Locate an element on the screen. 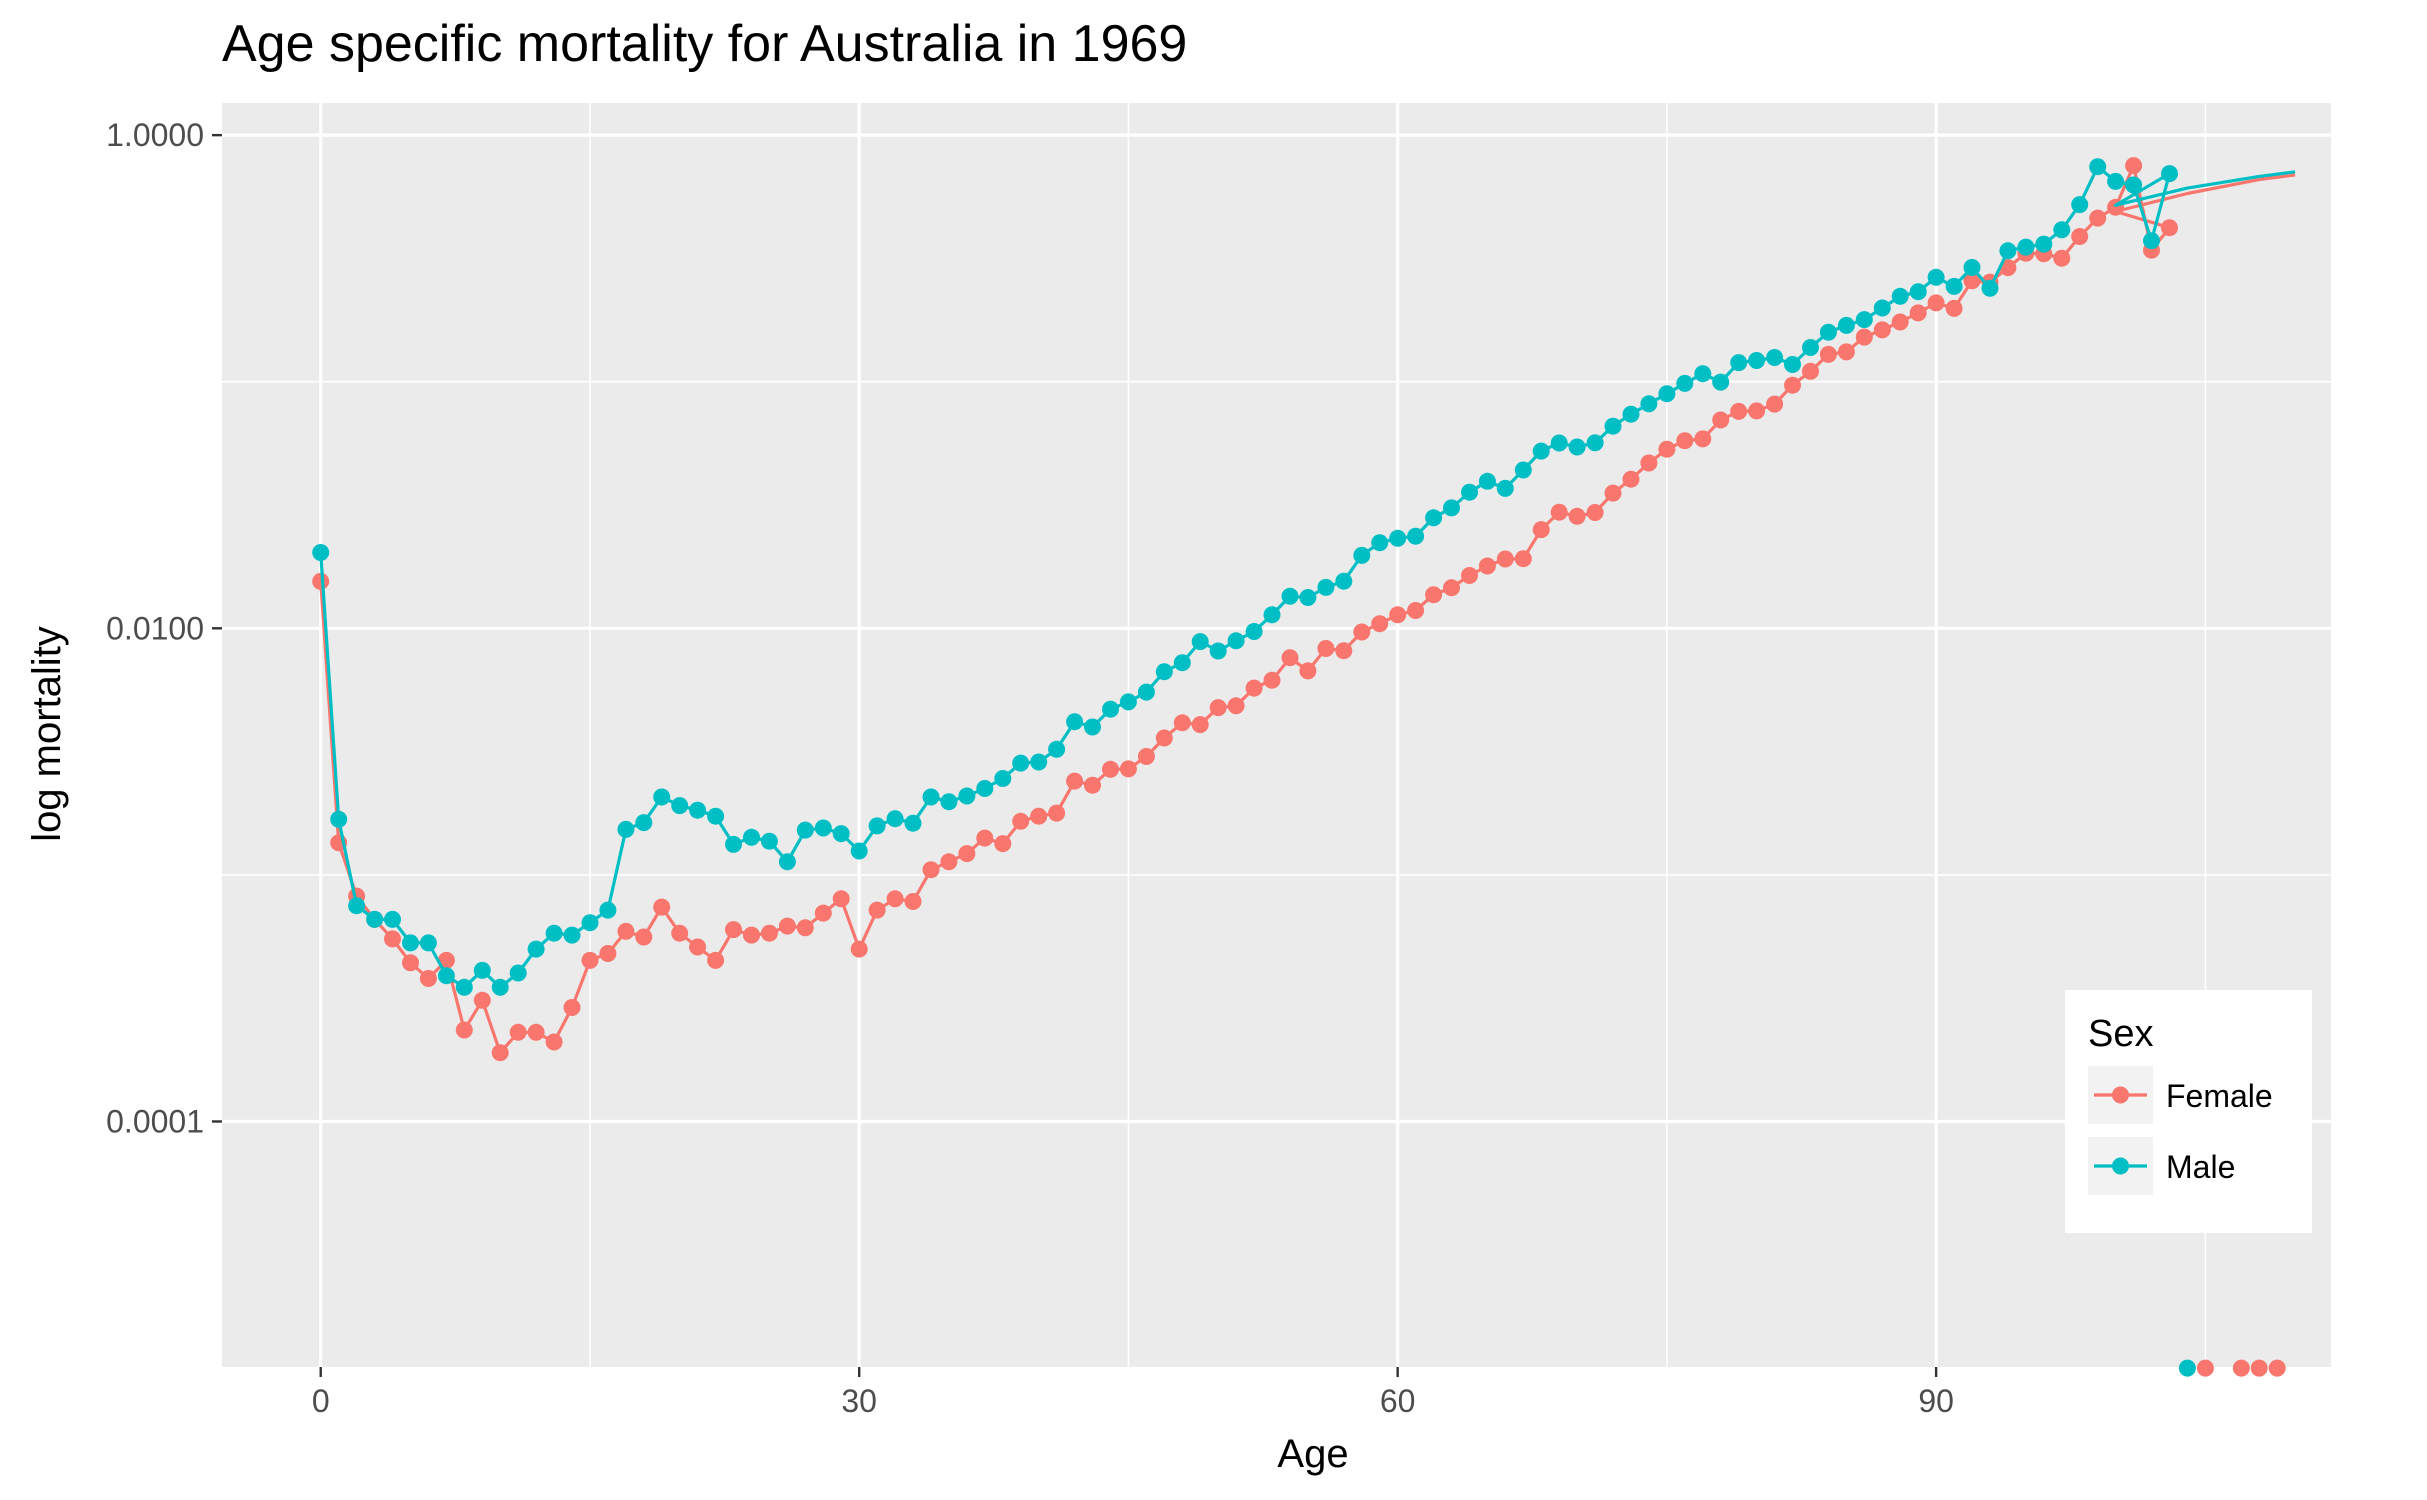 The image size is (2427, 1500). legend-label-male: Male is located at coordinates (2200, 1167).